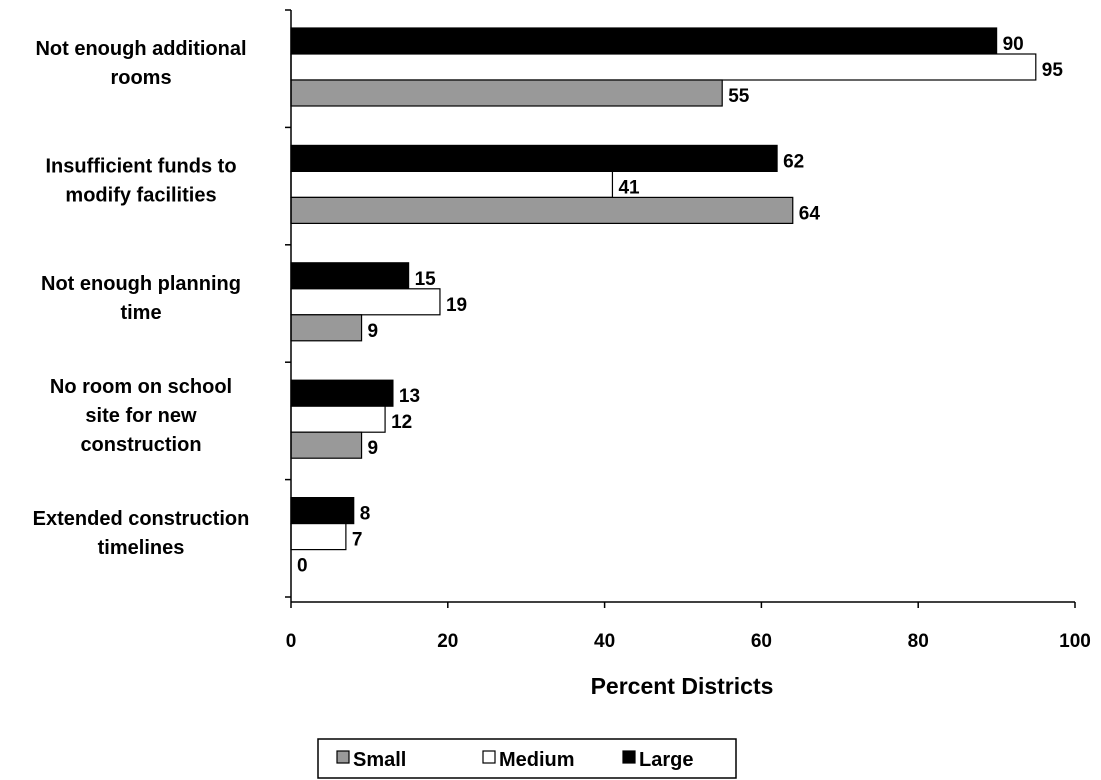  What do you see at coordinates (666, 760) in the screenshot?
I see `legend-label-large: Large` at bounding box center [666, 760].